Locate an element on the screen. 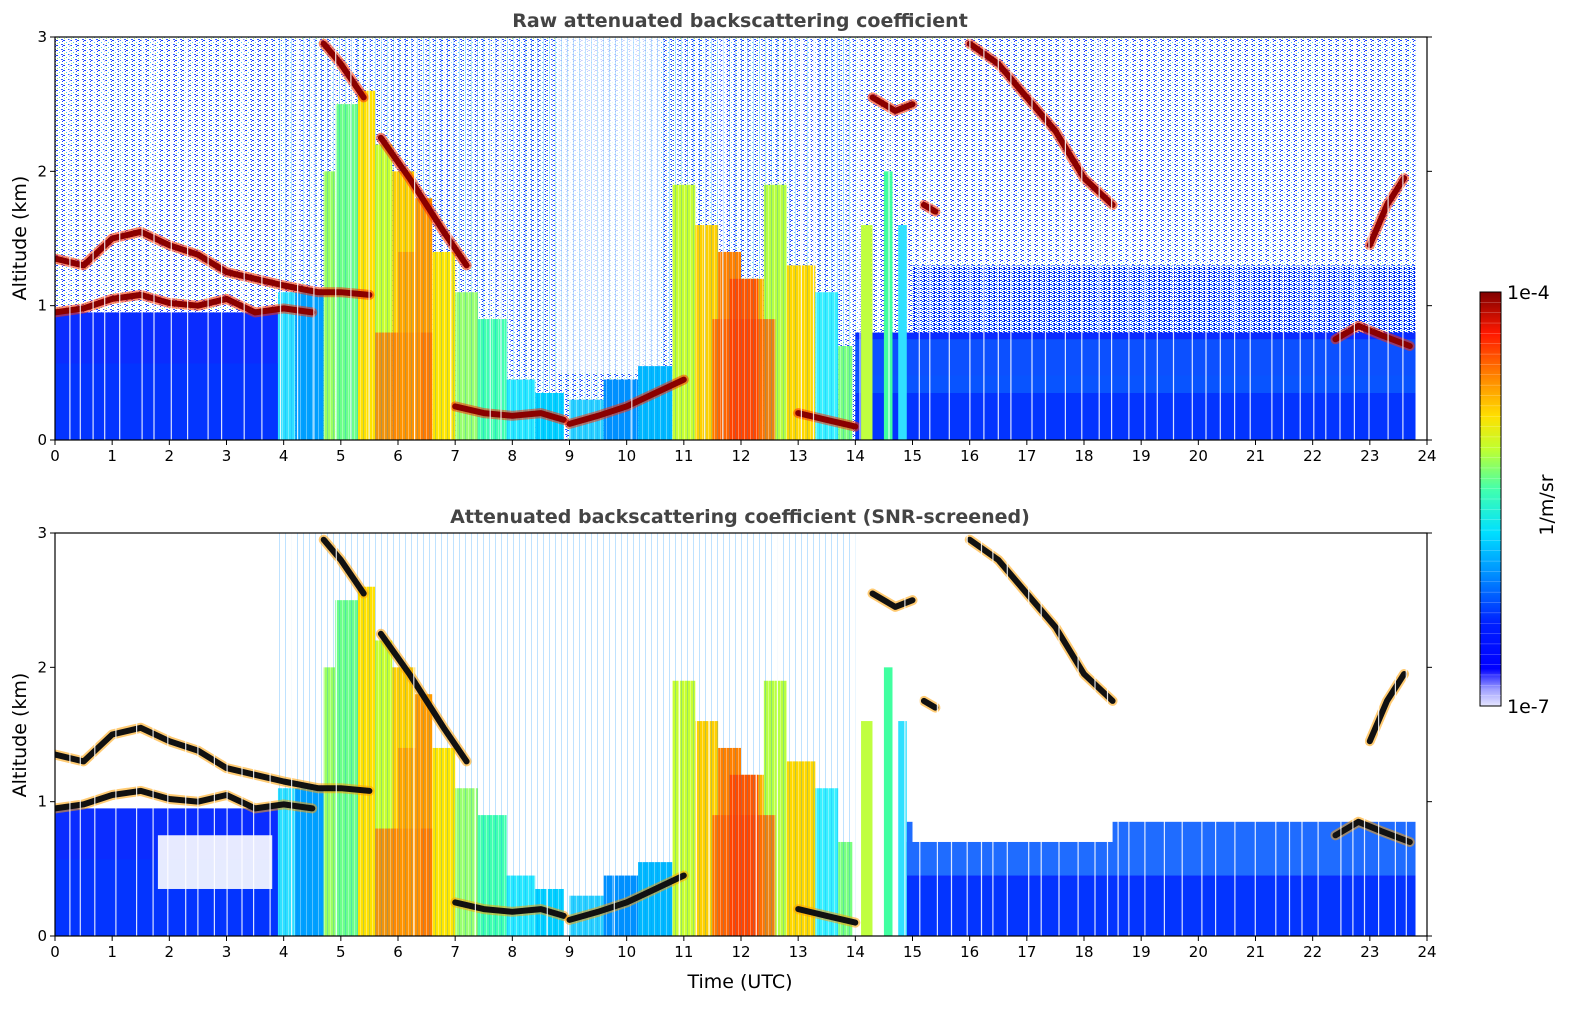 Image resolution: width=1595 pixels, height=1020 pixels. colorbar: 1e-4 1e-7 1/m/sr is located at coordinates (1518, 500).